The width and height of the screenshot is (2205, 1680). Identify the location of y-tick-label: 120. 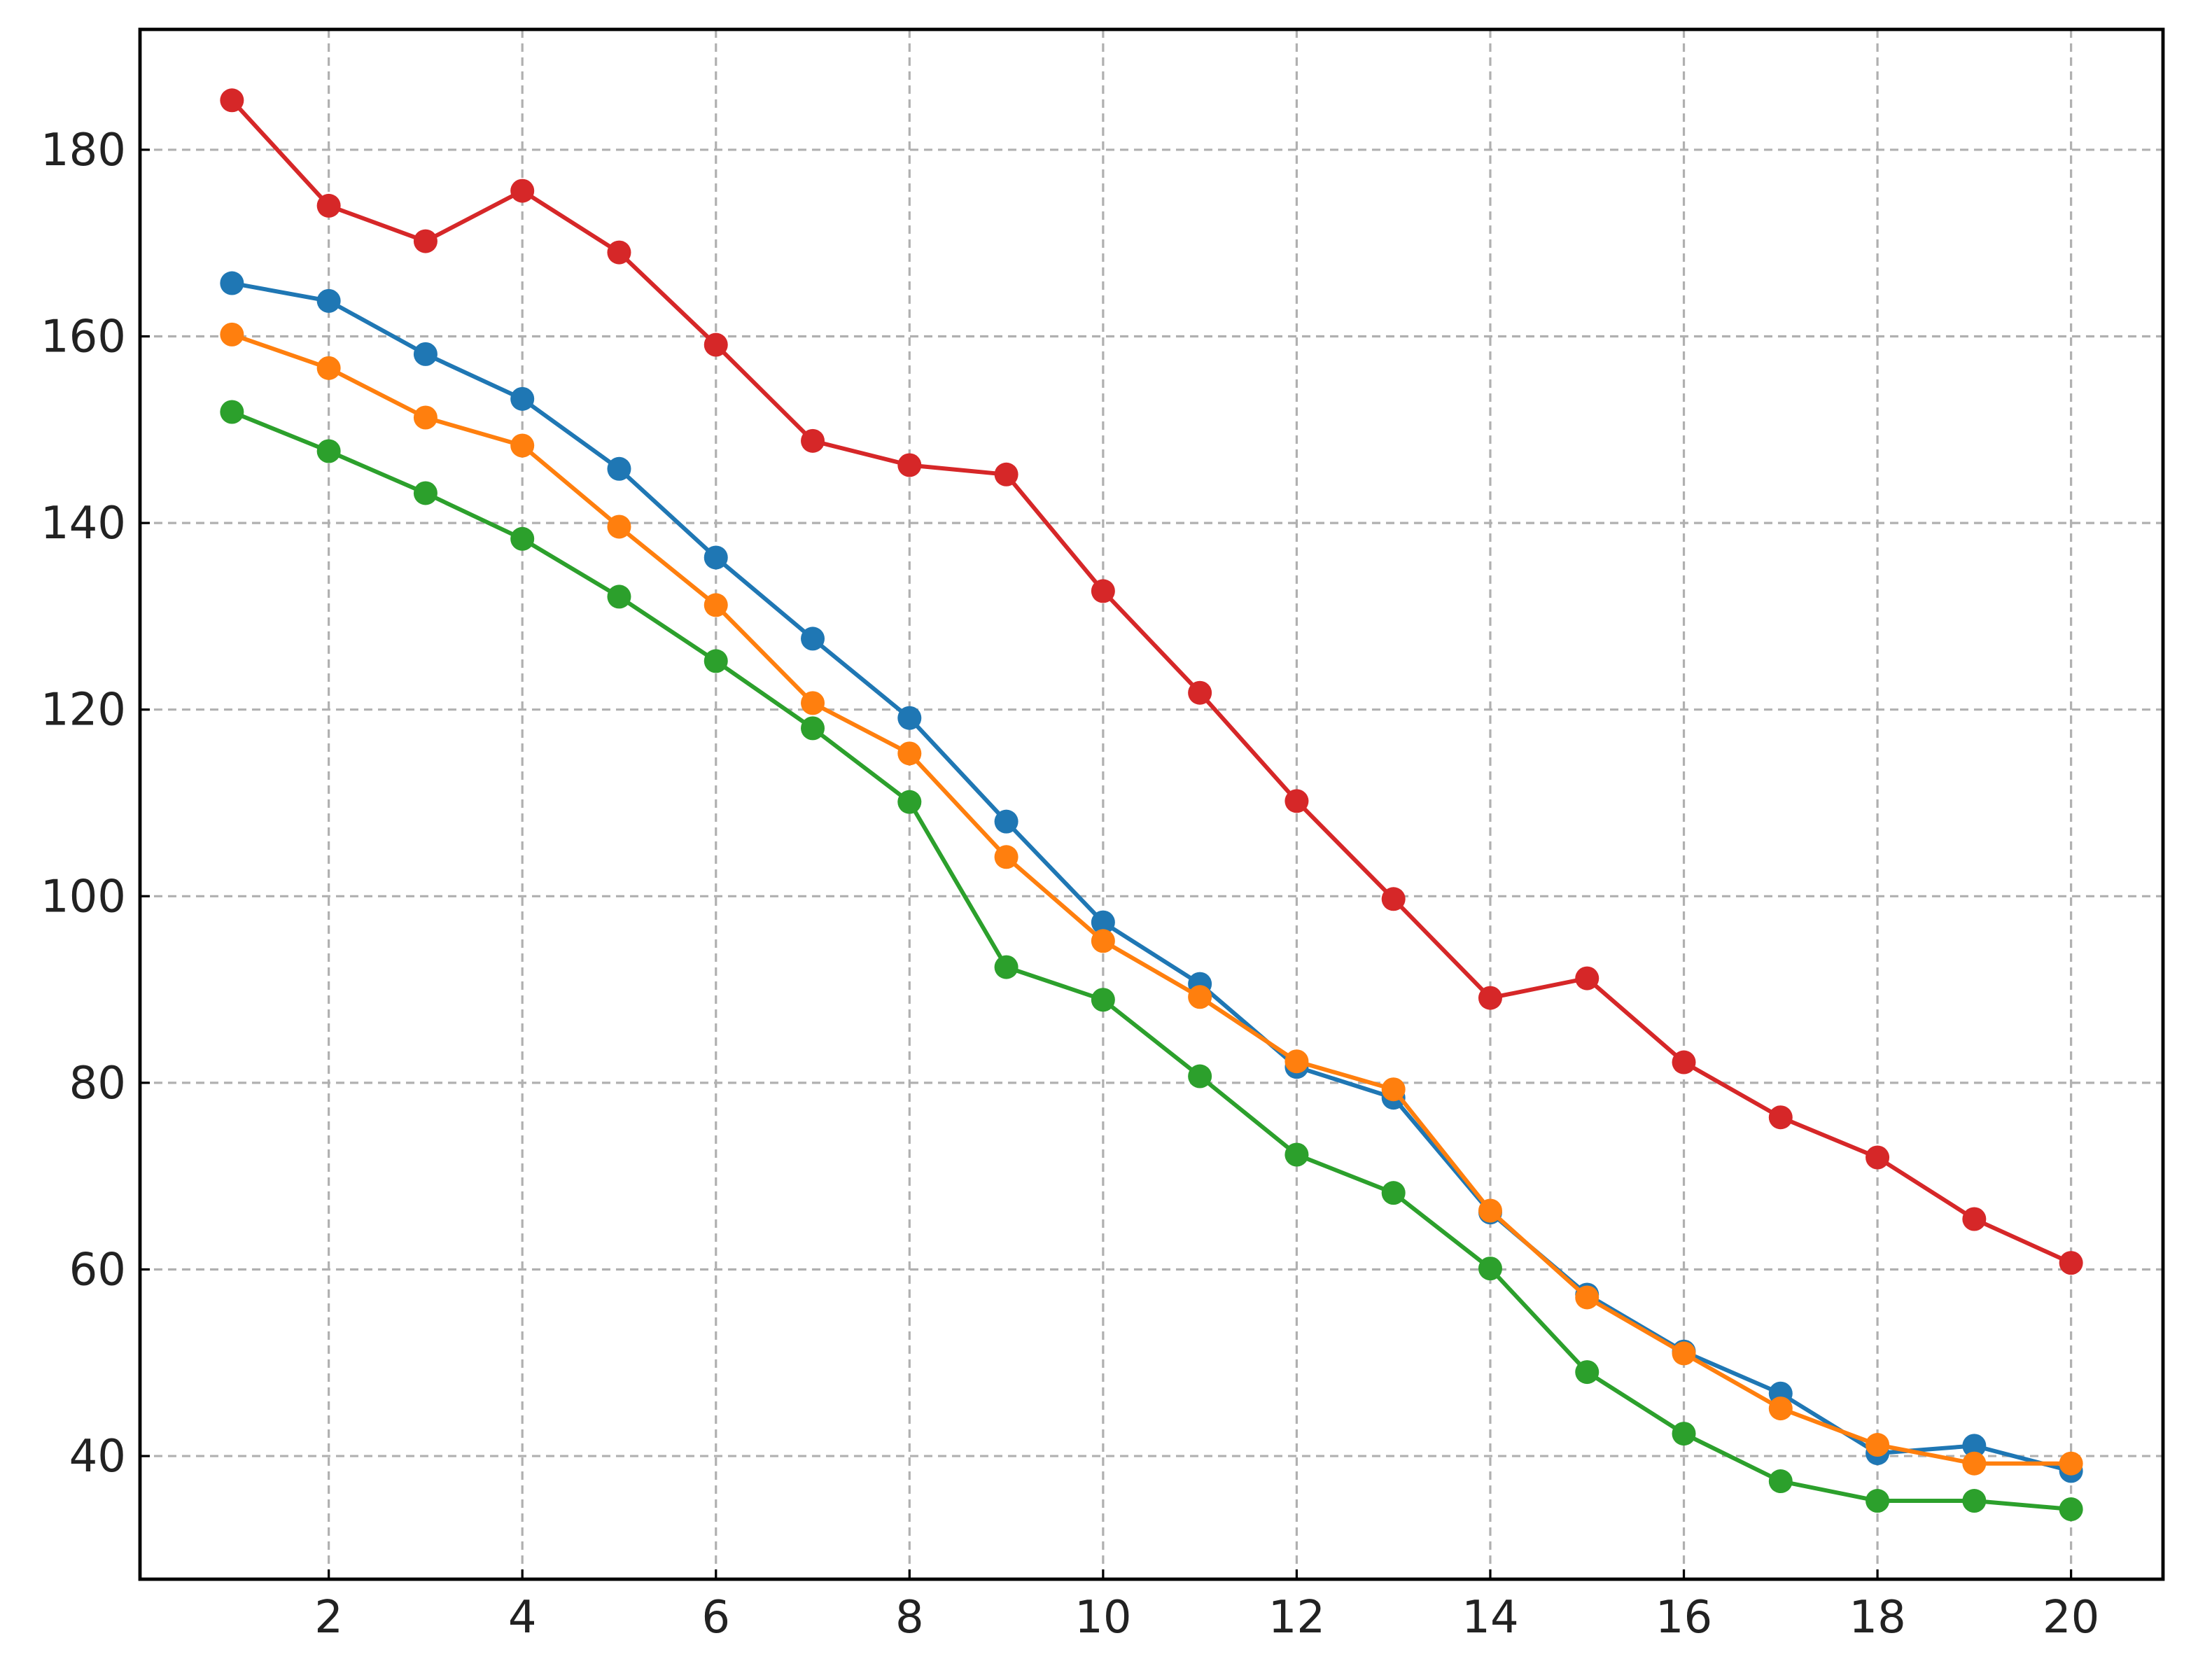
(83, 710).